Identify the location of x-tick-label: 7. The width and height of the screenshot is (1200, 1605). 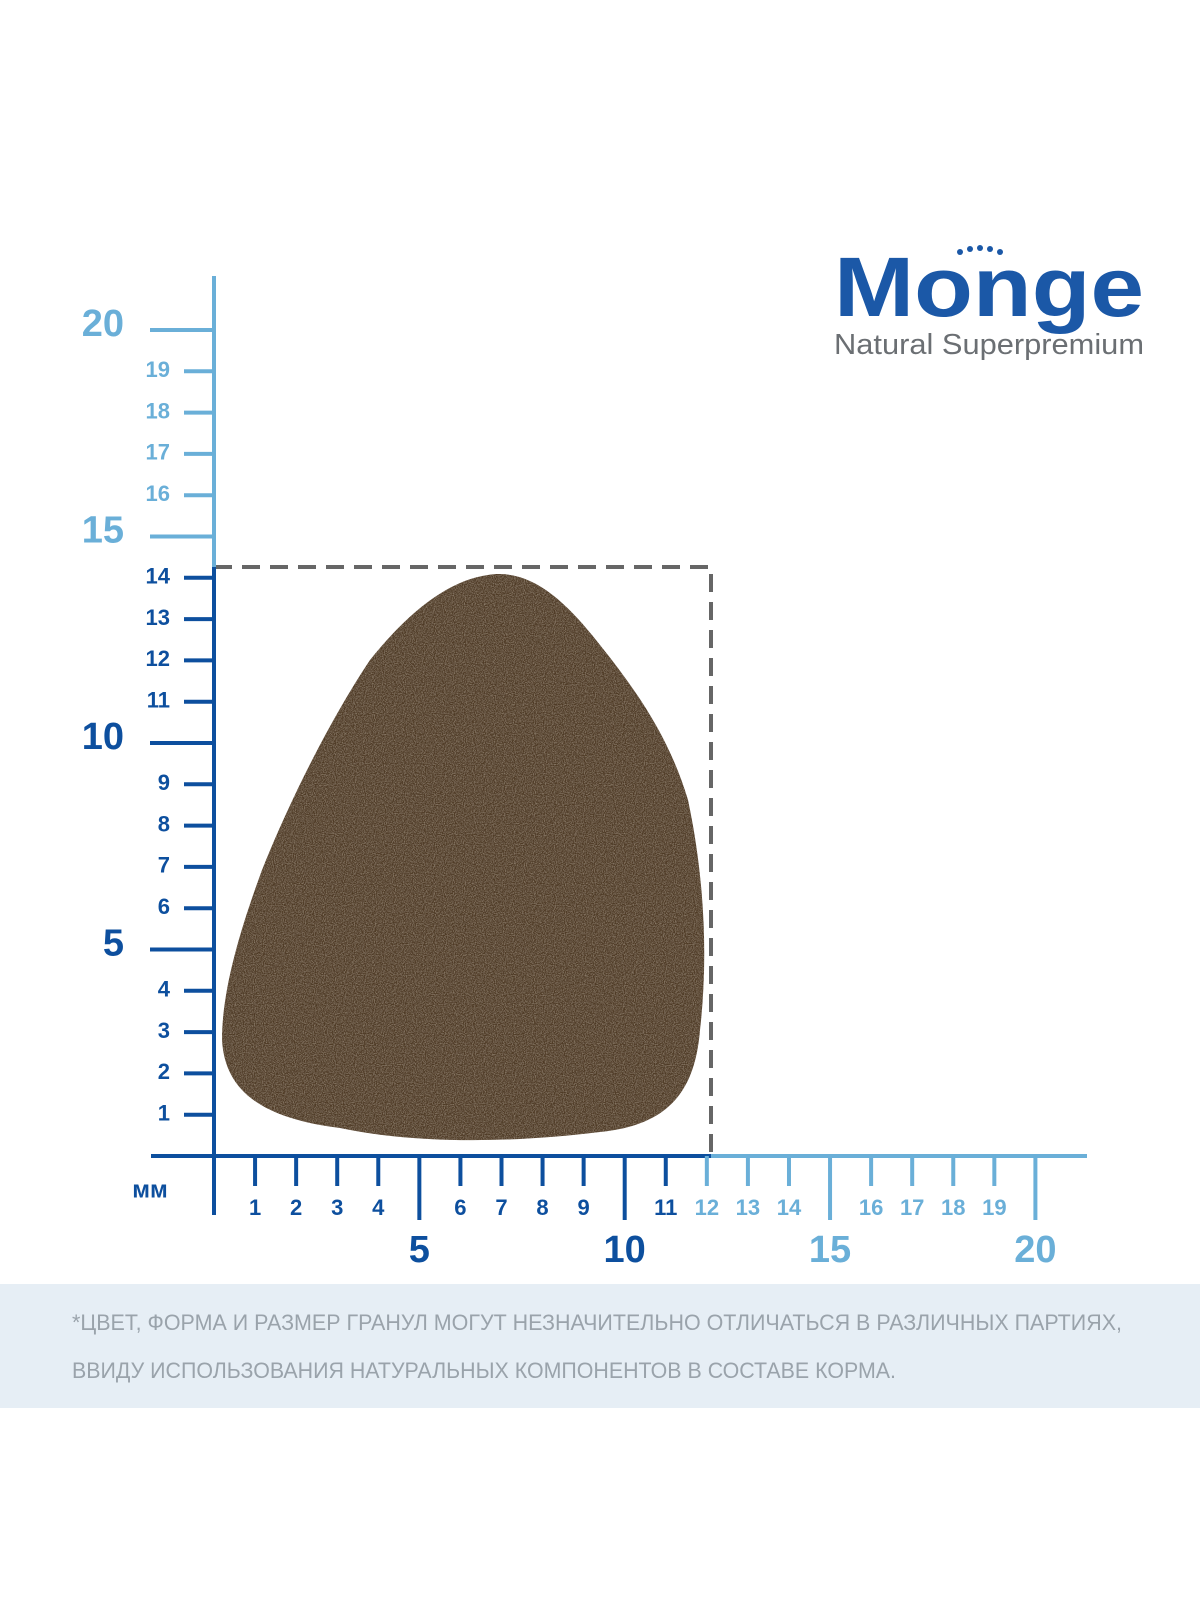
(501, 1207).